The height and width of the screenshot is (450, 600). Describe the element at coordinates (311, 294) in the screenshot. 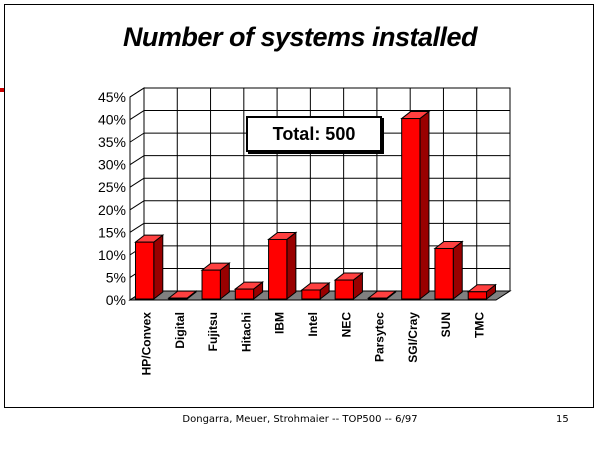

I see `bar-intel` at that location.